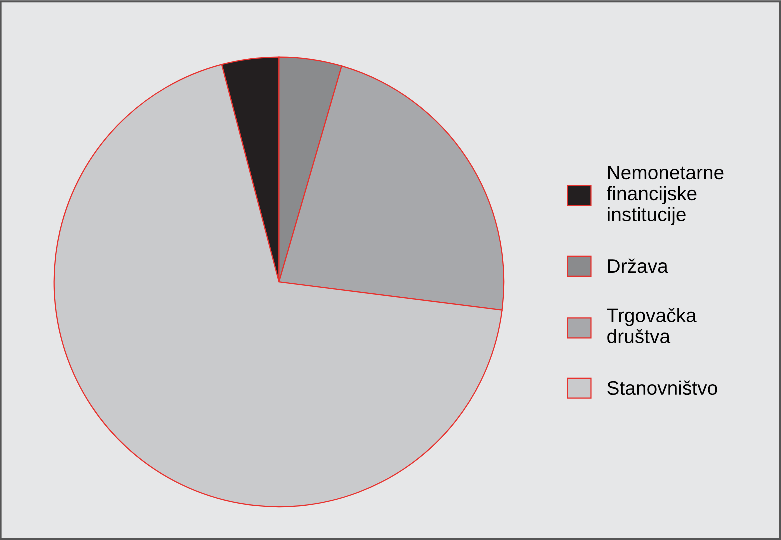 The height and width of the screenshot is (540, 781). Describe the element at coordinates (665, 196) in the screenshot. I see `legend-label: Nemonetarne financijske institucije` at that location.